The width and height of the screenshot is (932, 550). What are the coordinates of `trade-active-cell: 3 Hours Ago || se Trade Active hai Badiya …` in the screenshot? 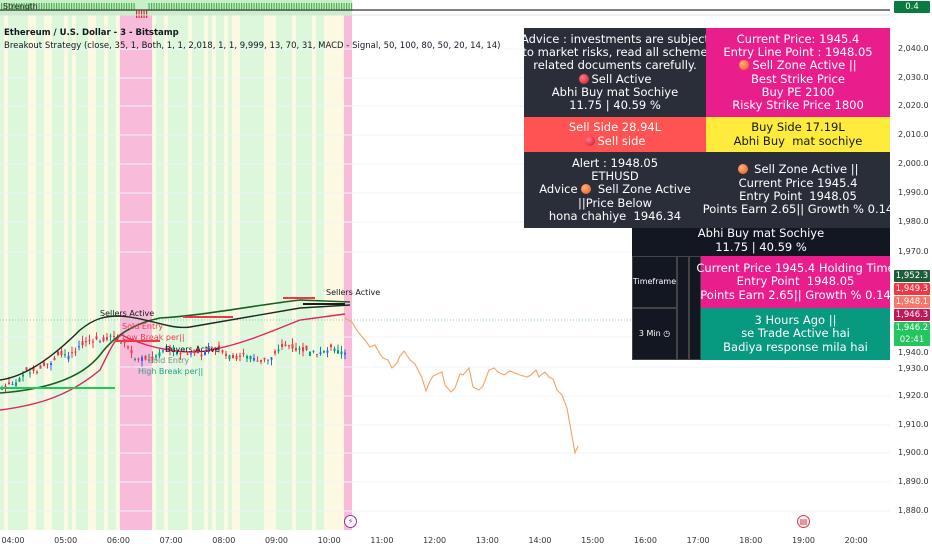 It's located at (795, 334).